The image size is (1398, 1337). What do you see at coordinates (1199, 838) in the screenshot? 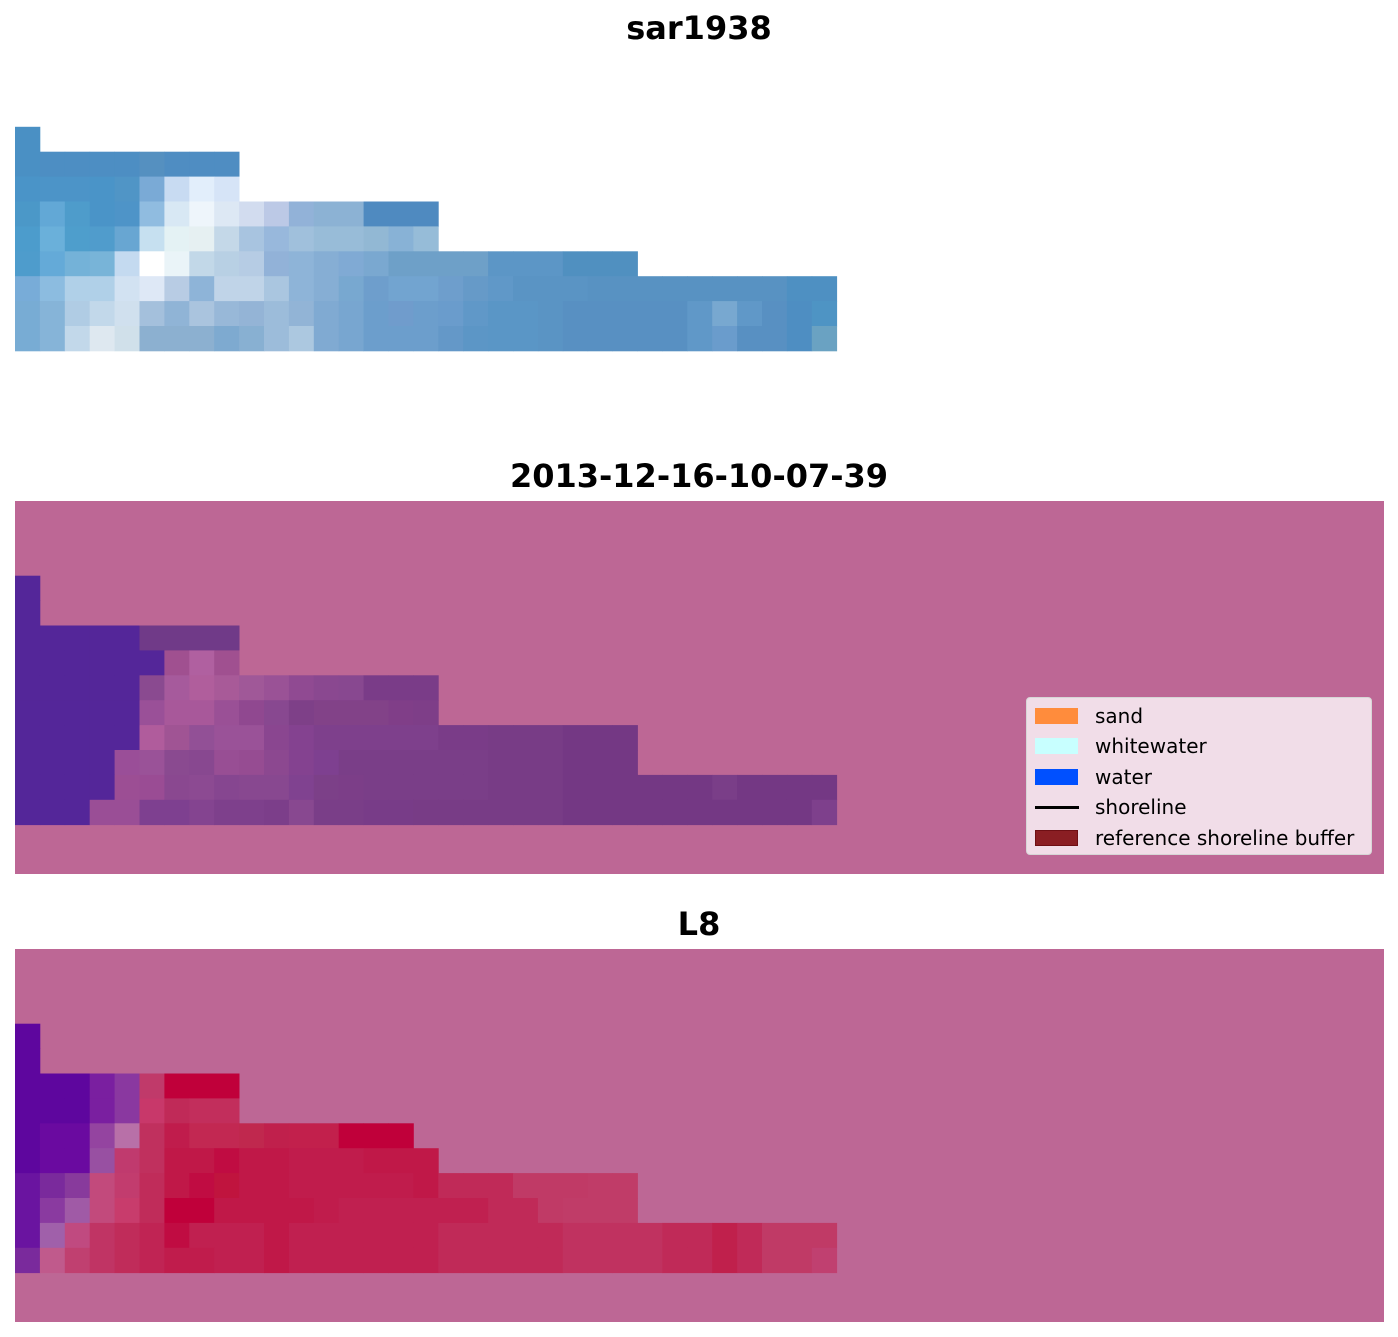
I see `legend-entry: reference shoreline buffer` at bounding box center [1199, 838].